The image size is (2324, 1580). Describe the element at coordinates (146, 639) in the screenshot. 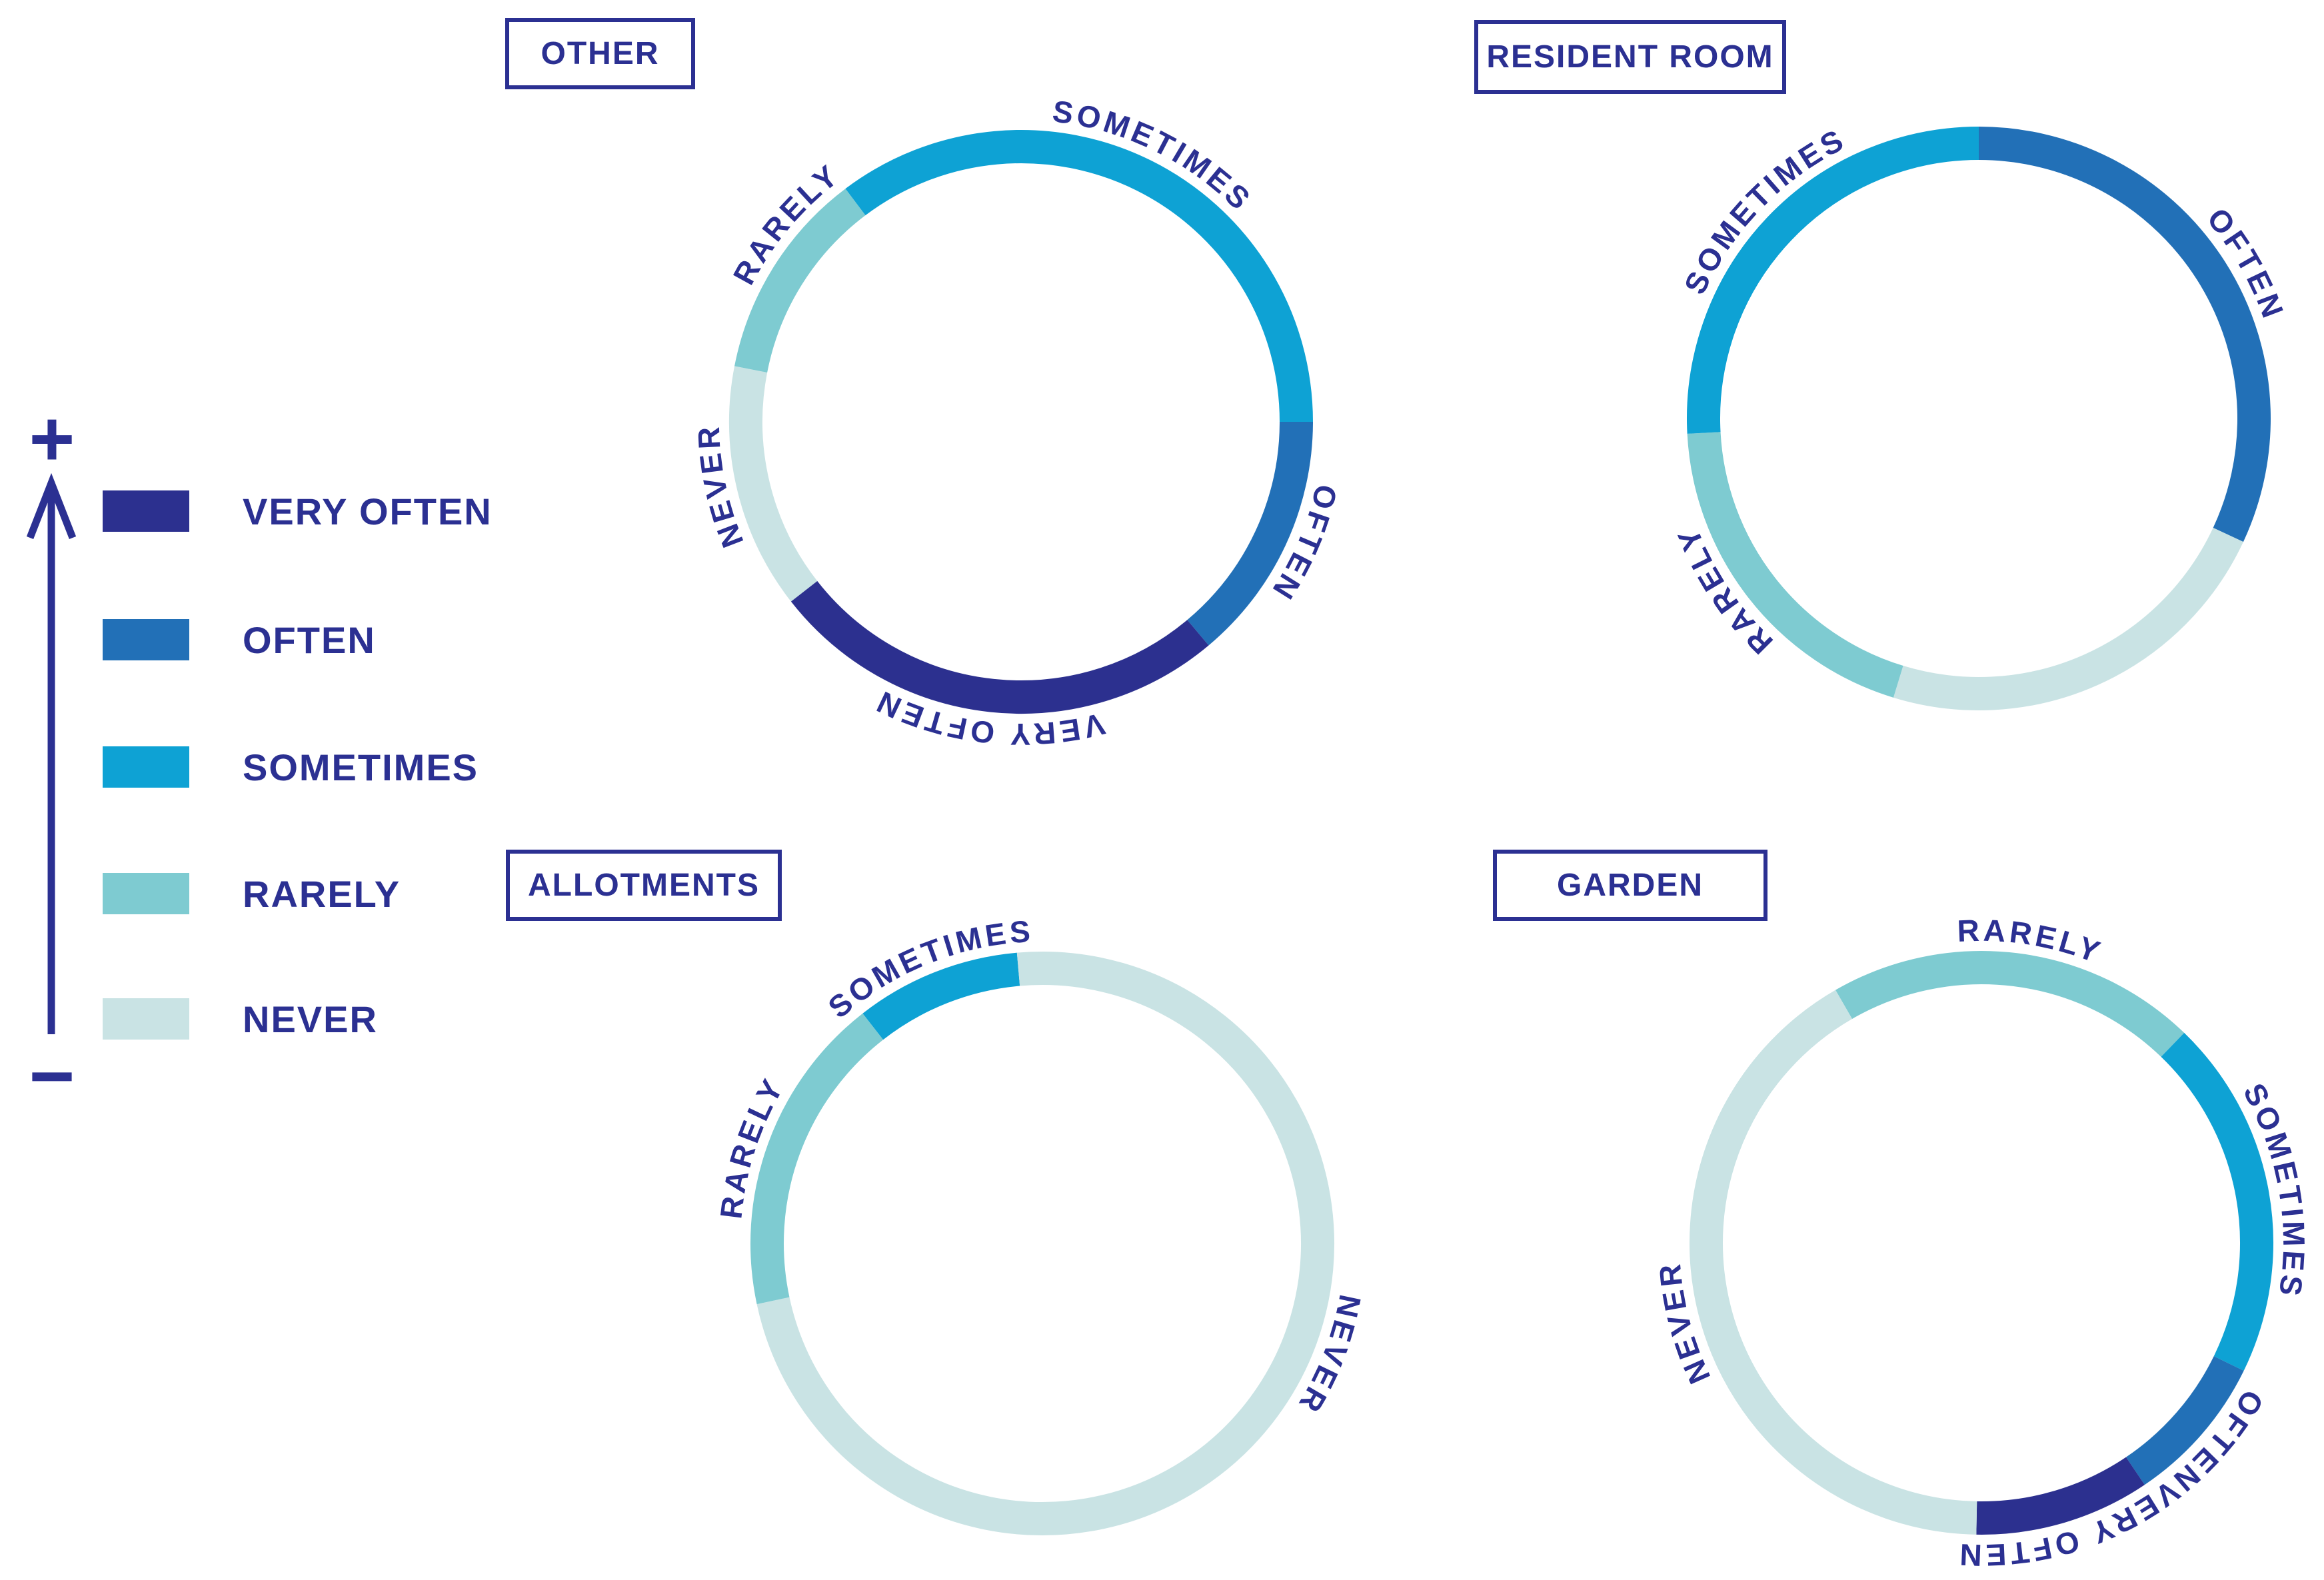

I see `legend-swatch-often` at that location.